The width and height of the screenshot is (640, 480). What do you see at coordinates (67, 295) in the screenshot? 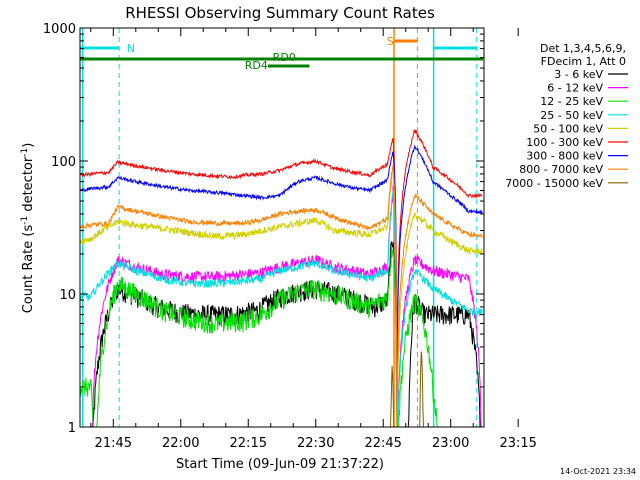
I see `y-tick-label: 10` at bounding box center [67, 295].